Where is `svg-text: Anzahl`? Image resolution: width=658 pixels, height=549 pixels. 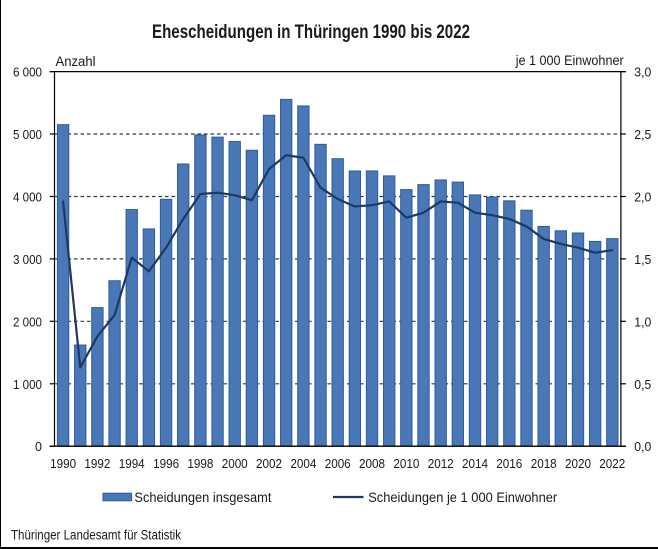
svg-text: Anzahl is located at coordinates (76, 61).